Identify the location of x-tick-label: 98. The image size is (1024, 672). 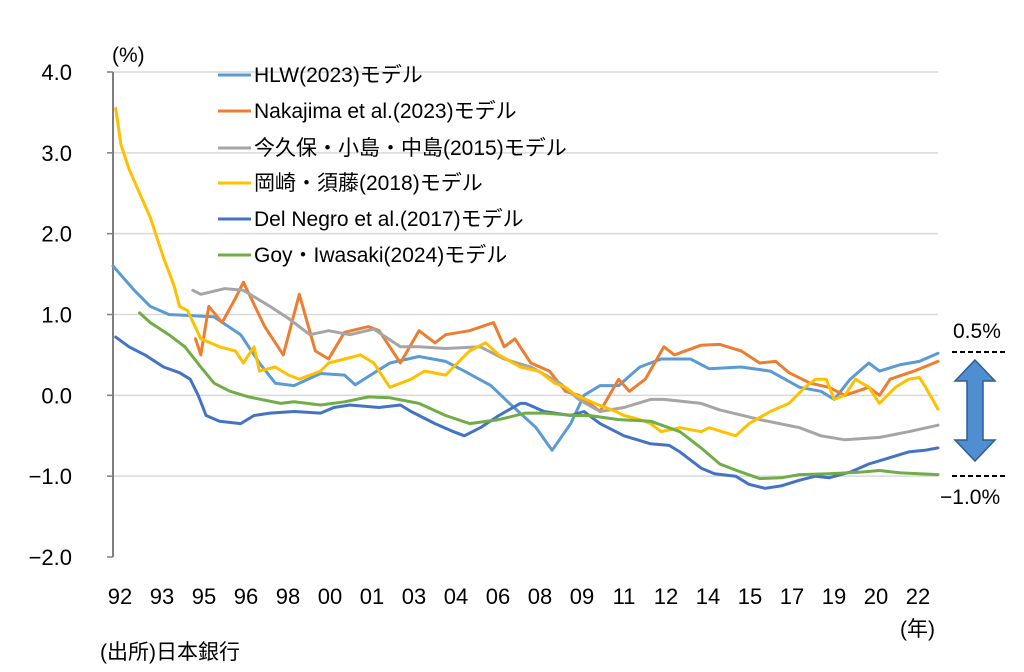
(288, 596).